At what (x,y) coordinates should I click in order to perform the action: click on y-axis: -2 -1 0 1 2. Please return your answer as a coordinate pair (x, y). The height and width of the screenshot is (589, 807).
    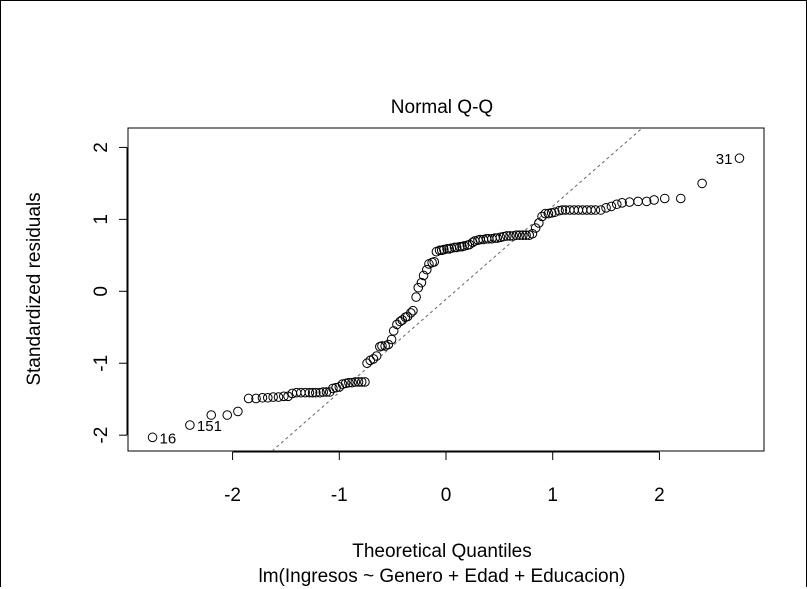
    Looking at the image, I should click on (109, 293).